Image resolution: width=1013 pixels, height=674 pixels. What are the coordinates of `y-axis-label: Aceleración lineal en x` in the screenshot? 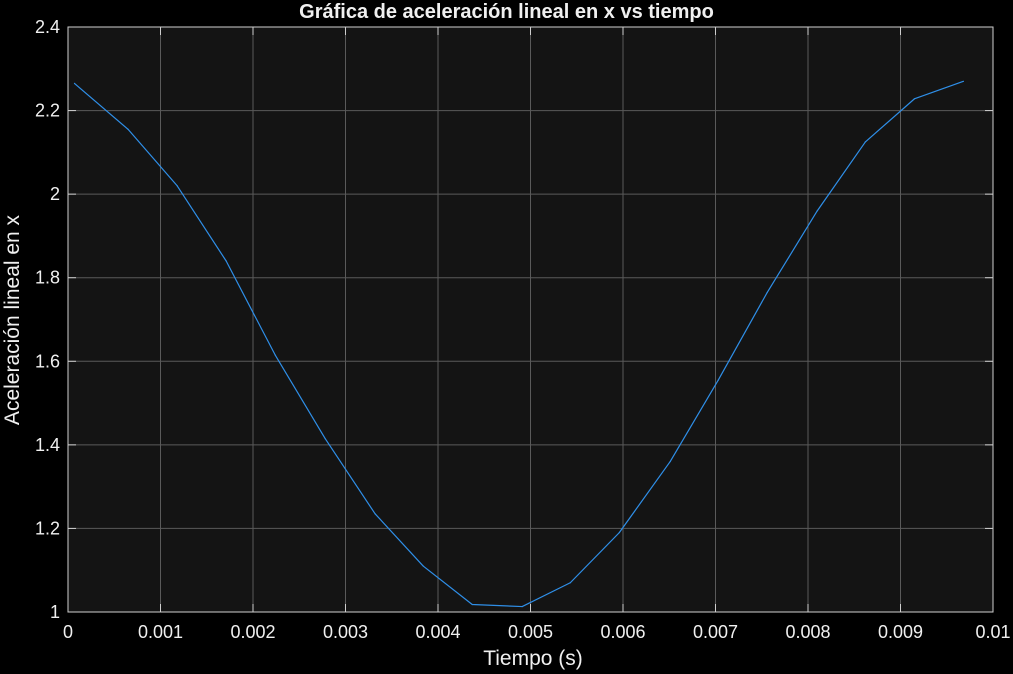 It's located at (12, 320).